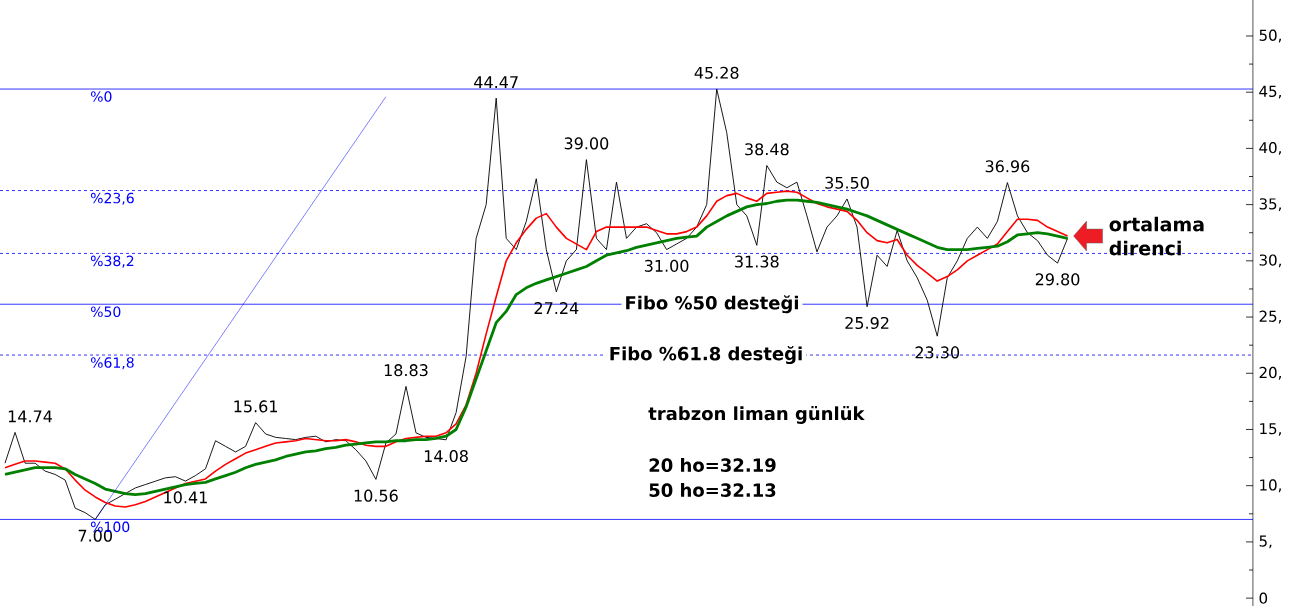 The height and width of the screenshot is (606, 1306). Describe the element at coordinates (101, 96) in the screenshot. I see `annotation: %0` at that location.